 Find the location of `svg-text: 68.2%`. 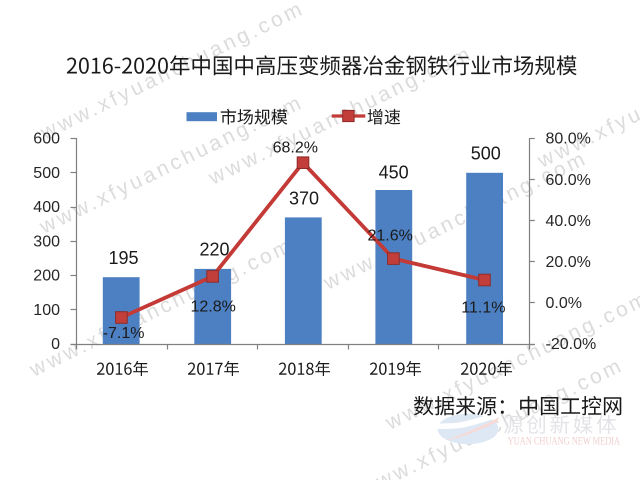

svg-text: 68.2% is located at coordinates (295, 148).